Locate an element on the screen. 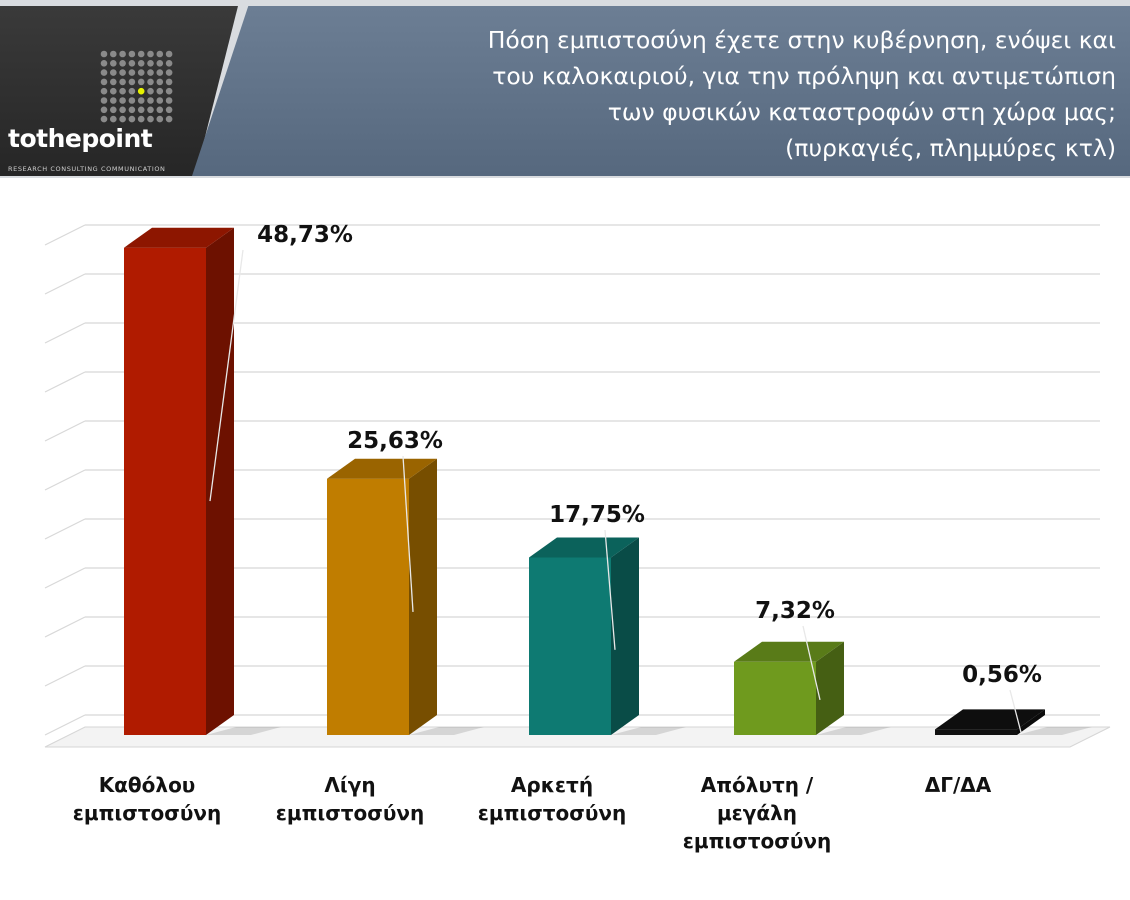 This screenshot has height=900, width=1130. value-label: 48,73% is located at coordinates (305, 235).